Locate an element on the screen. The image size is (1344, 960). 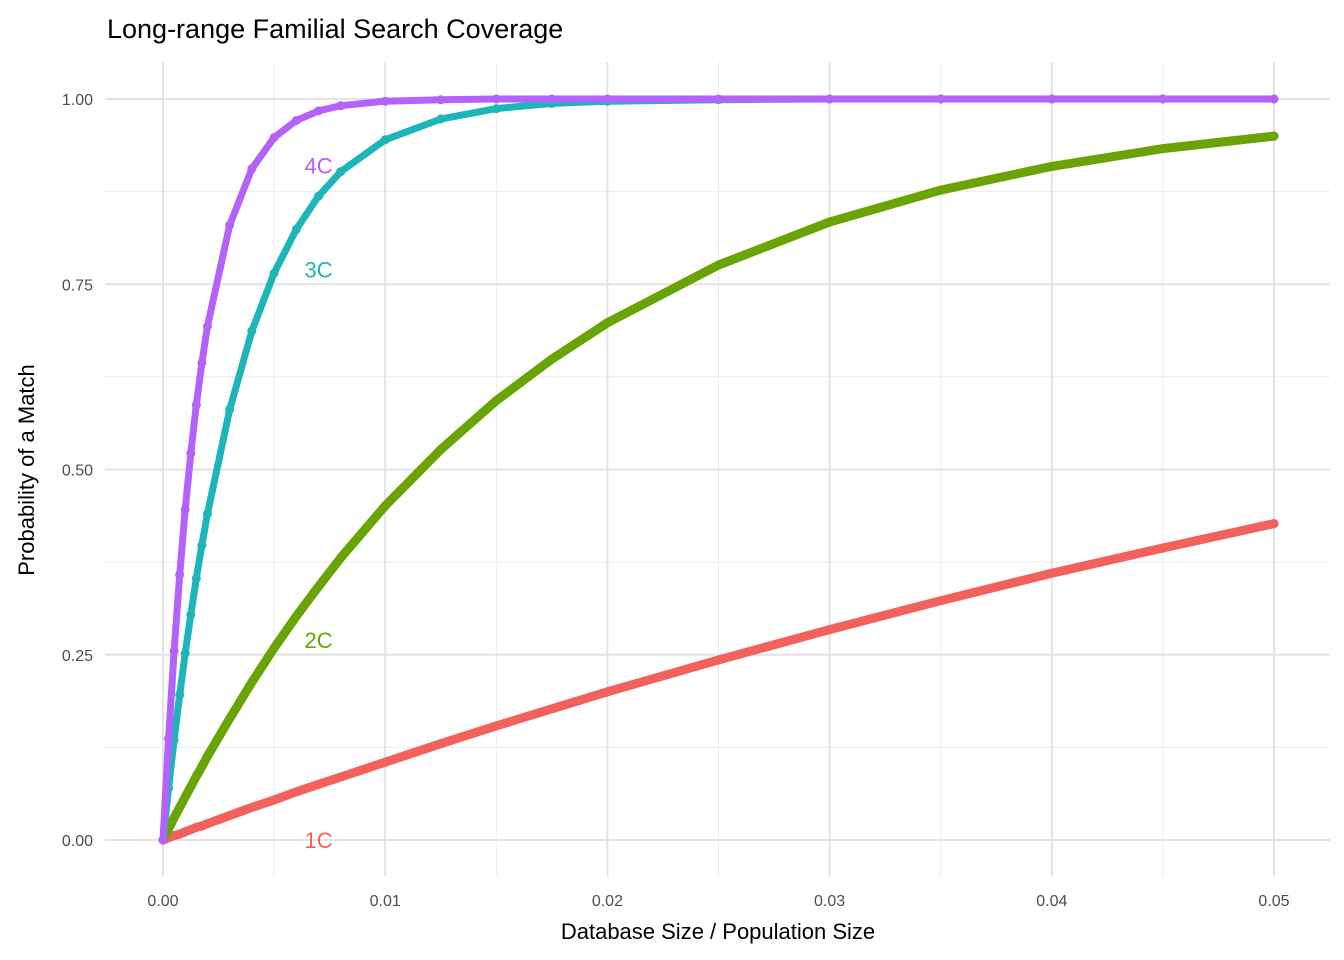
curve-label-3C: 3C is located at coordinates (318, 269).